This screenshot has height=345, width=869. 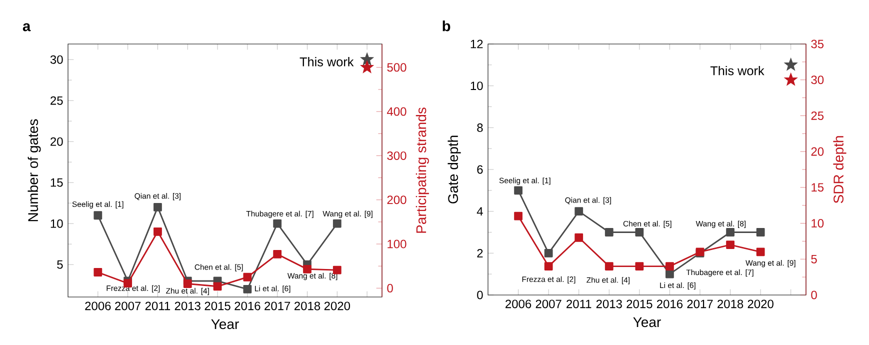 What do you see at coordinates (814, 259) in the screenshot?
I see `y2-tick-label: 5` at bounding box center [814, 259].